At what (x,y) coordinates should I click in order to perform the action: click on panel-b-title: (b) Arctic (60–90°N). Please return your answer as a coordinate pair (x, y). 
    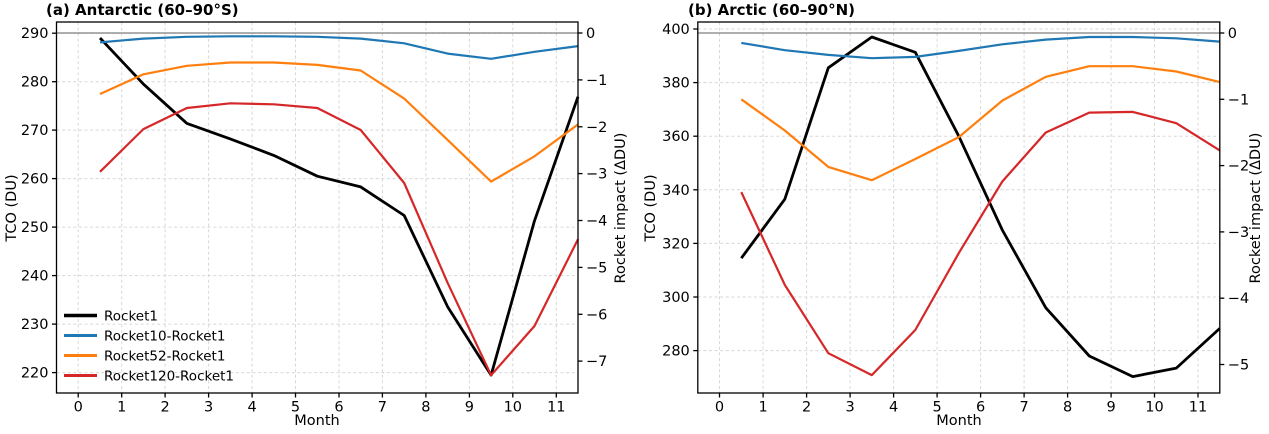
    Looking at the image, I should click on (772, 10).